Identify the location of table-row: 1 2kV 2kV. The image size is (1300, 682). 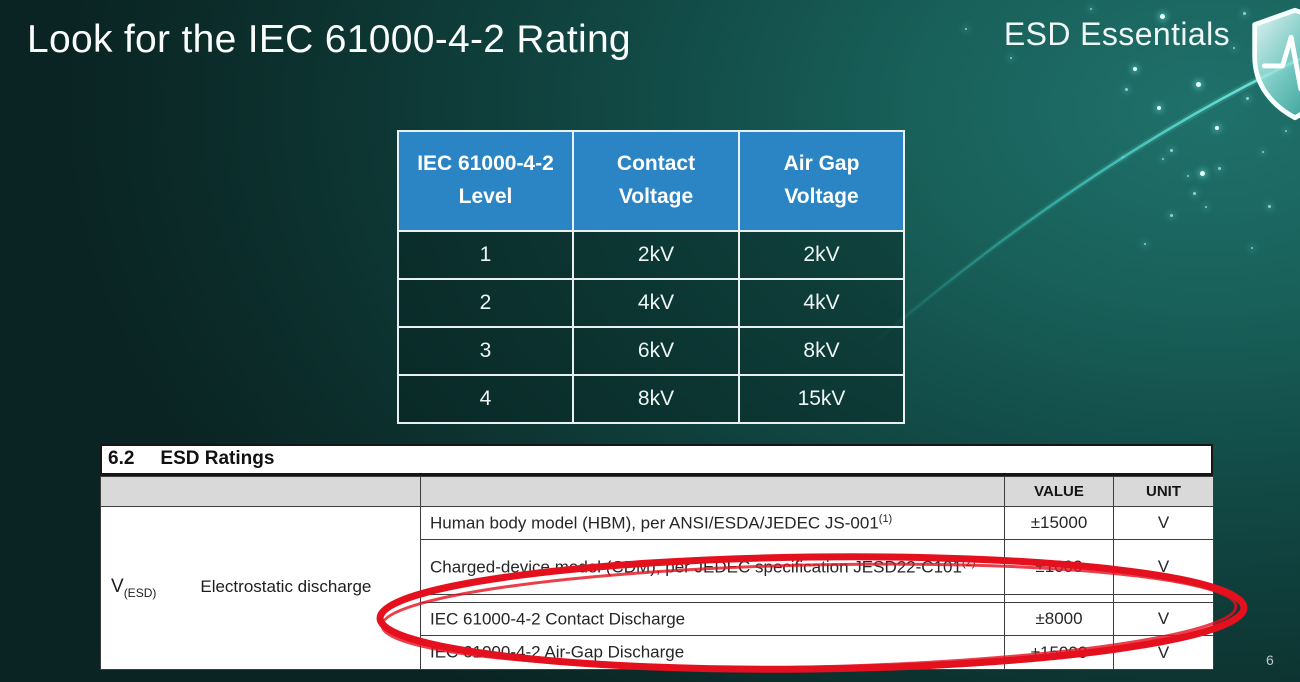
(651, 255).